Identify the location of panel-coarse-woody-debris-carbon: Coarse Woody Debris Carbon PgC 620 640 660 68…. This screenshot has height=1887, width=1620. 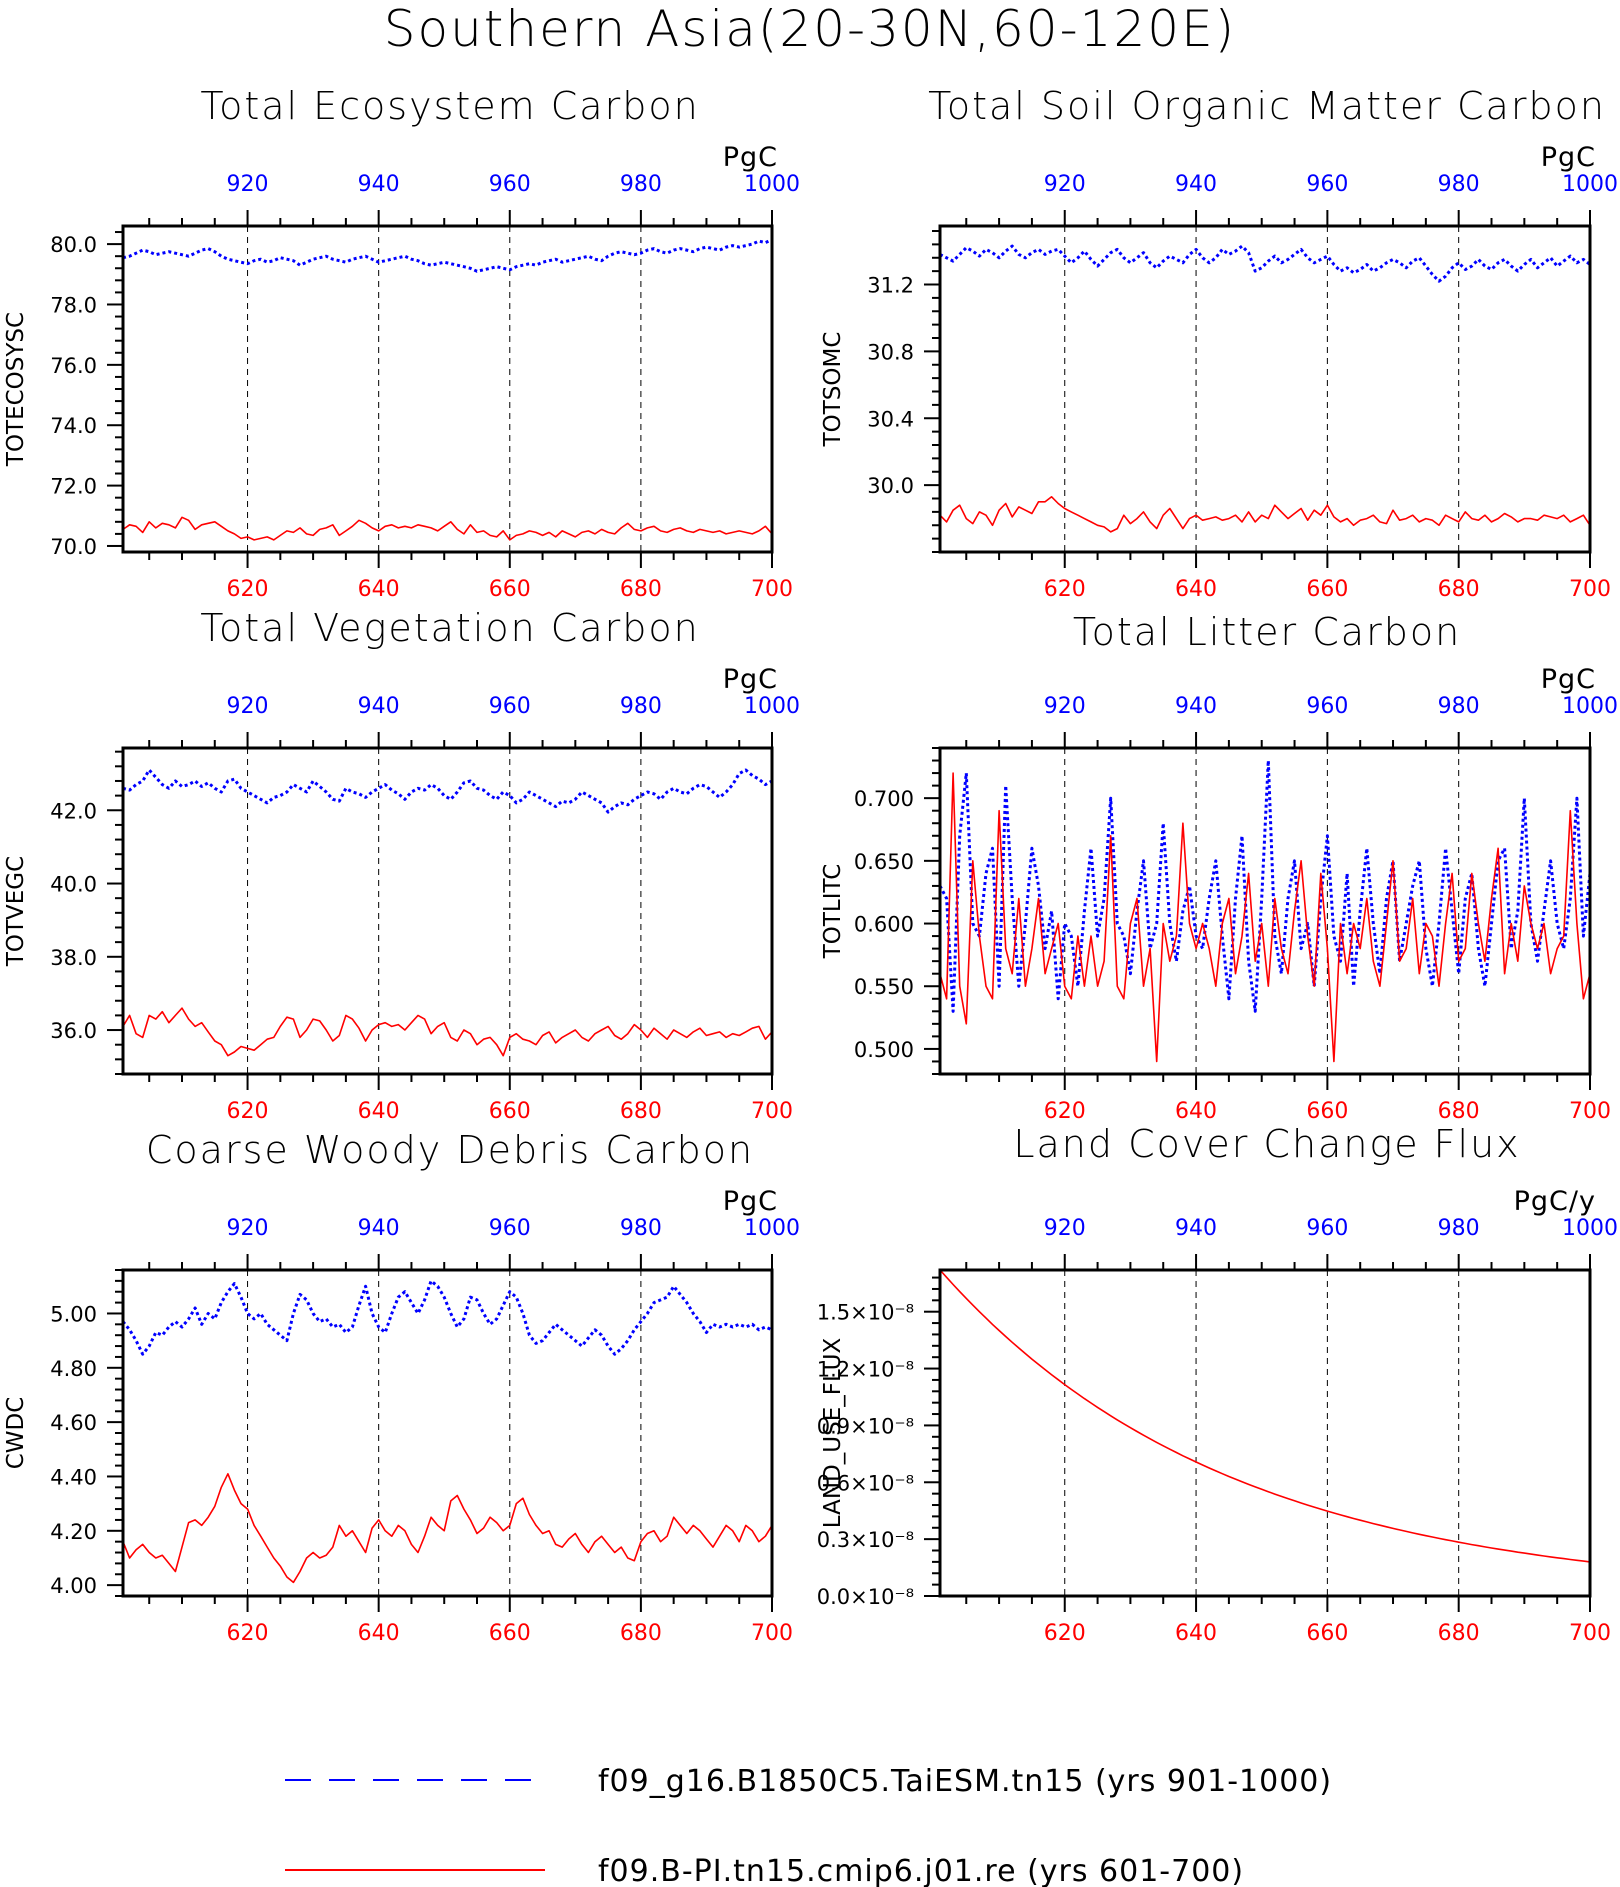
(401, 1387).